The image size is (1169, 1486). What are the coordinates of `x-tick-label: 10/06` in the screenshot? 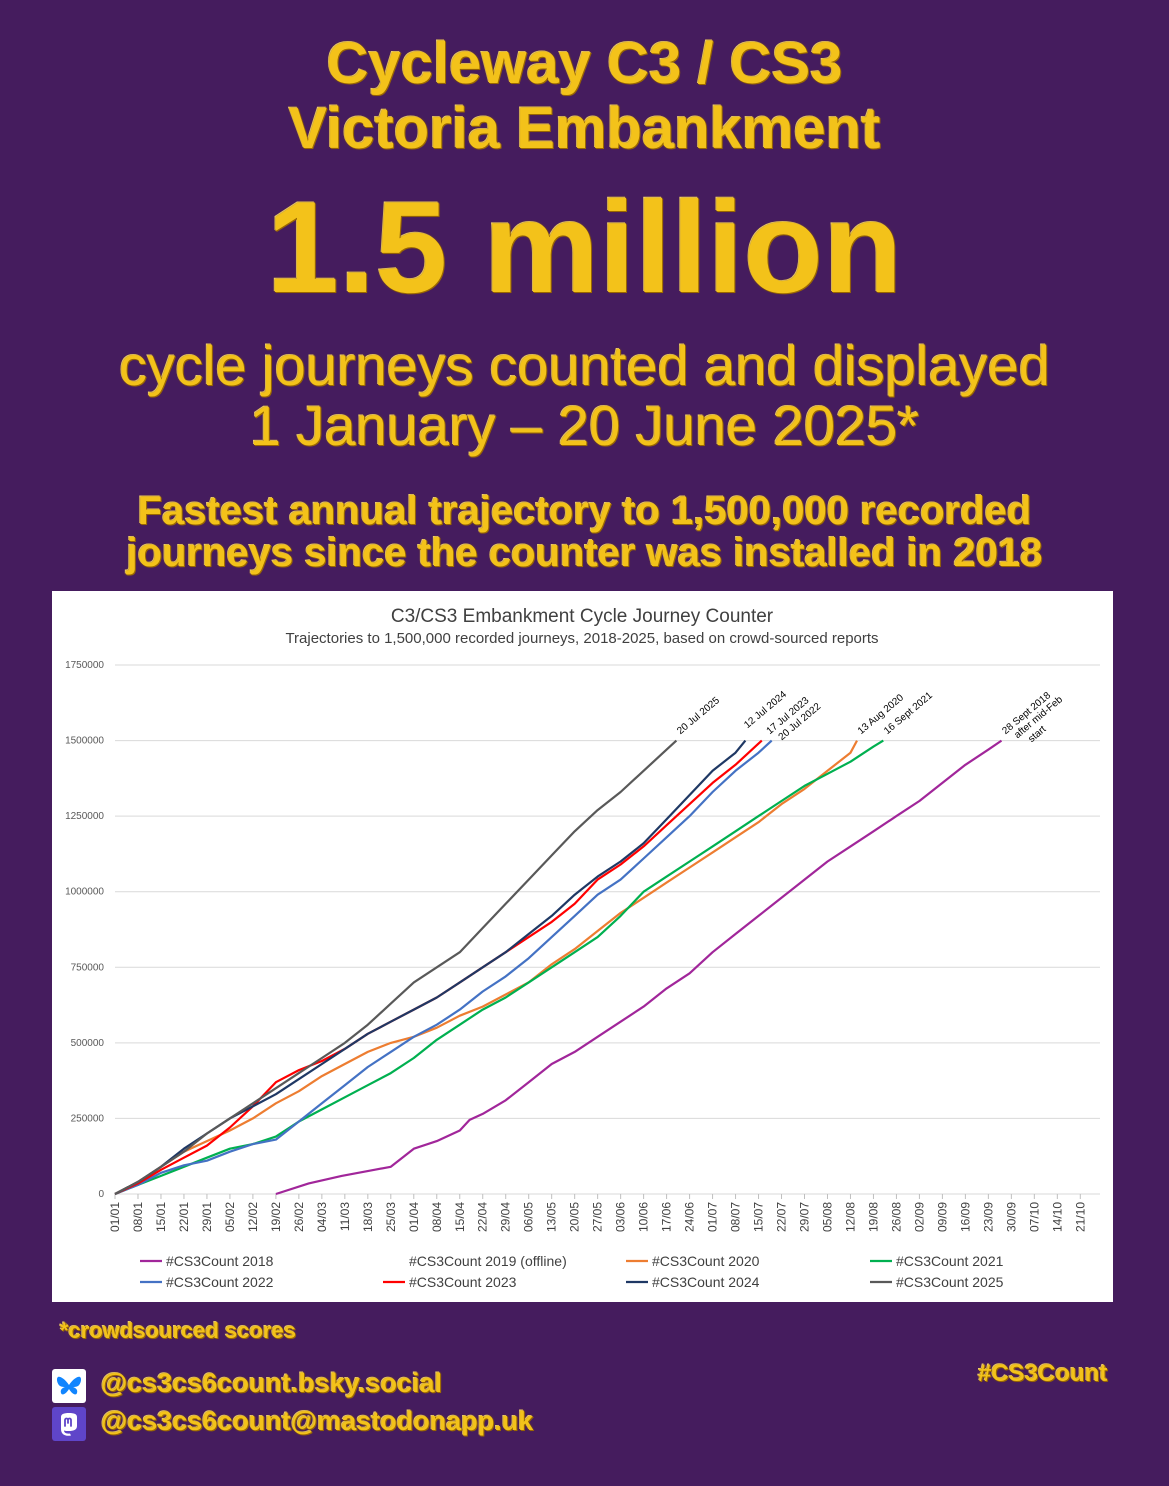 It's located at (644, 1217).